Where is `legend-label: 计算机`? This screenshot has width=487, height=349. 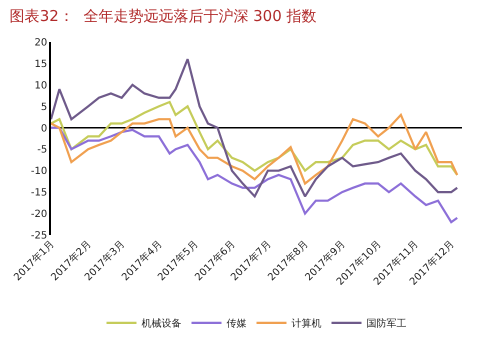
legend-label: 计算机 is located at coordinates (307, 324).